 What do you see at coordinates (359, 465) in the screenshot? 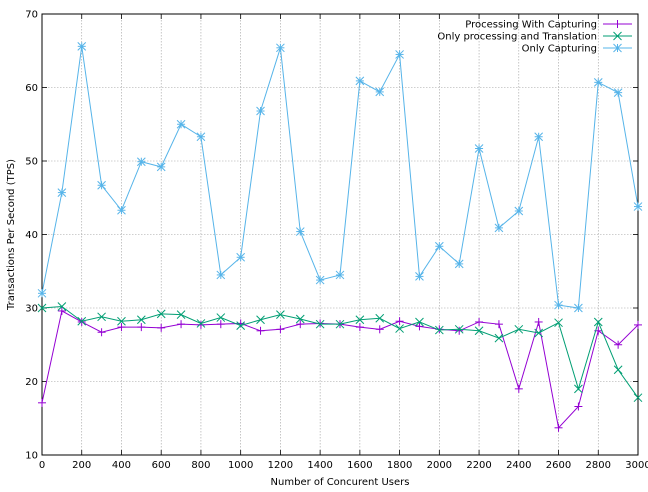
I see `x-tick-label: 1600` at bounding box center [359, 465].